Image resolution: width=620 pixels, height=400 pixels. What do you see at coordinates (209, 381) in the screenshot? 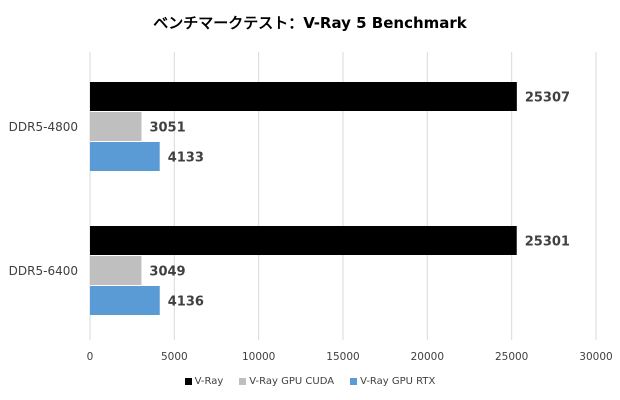
I see `legend-label: V-Ray` at bounding box center [209, 381].